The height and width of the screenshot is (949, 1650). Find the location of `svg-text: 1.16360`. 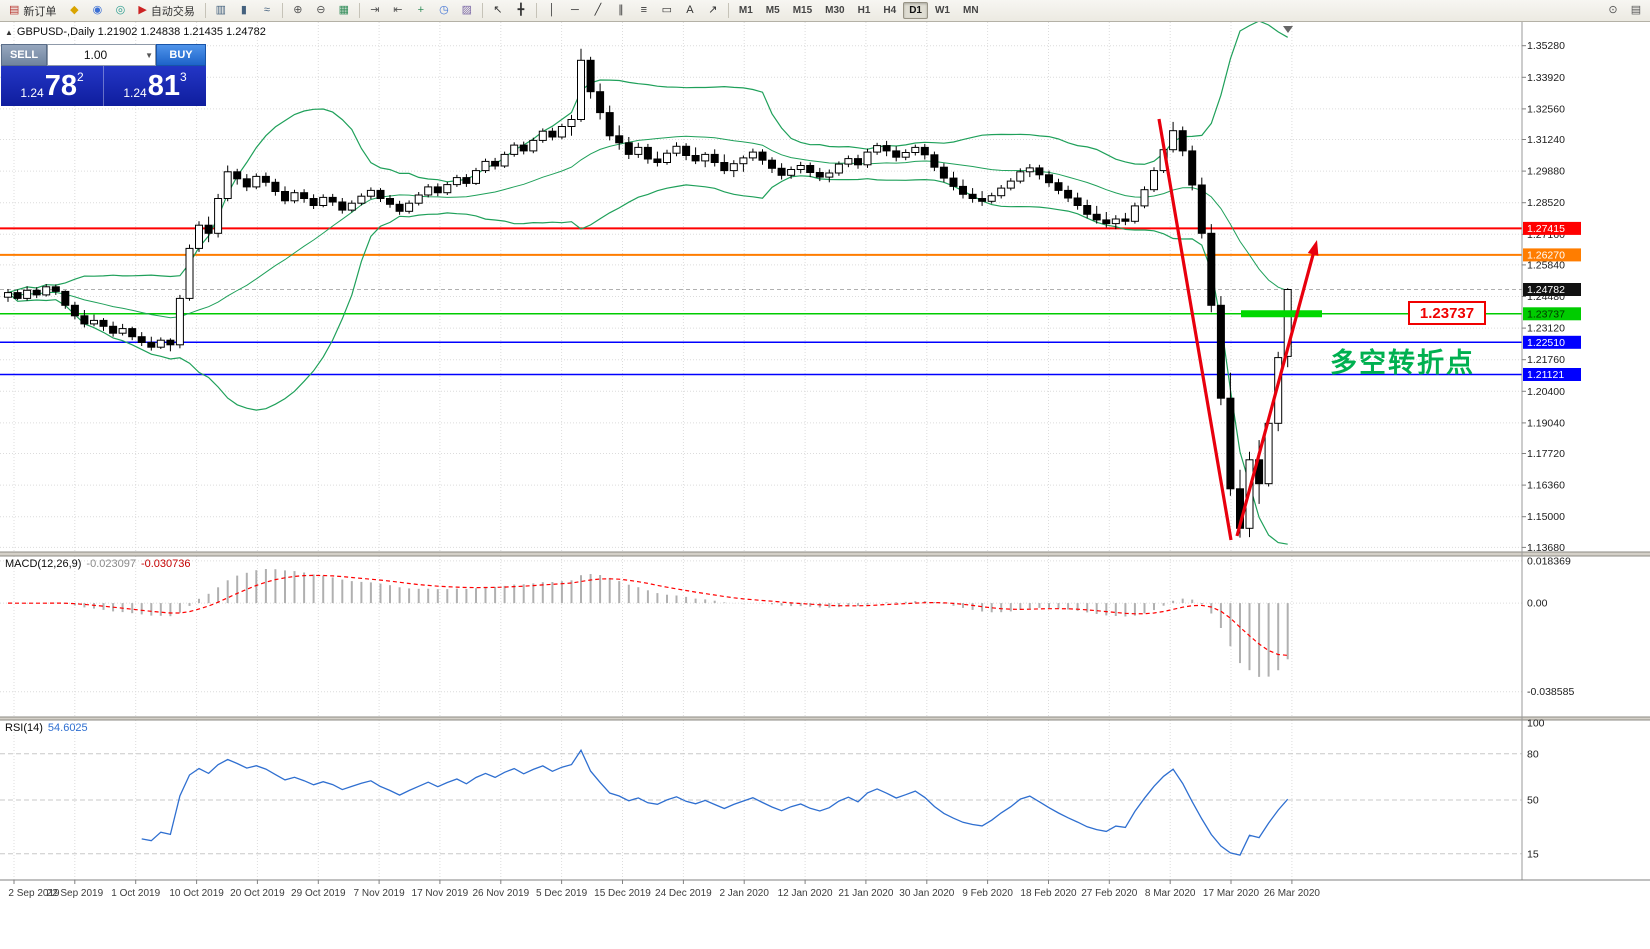

svg-text: 1.16360 is located at coordinates (1546, 486).